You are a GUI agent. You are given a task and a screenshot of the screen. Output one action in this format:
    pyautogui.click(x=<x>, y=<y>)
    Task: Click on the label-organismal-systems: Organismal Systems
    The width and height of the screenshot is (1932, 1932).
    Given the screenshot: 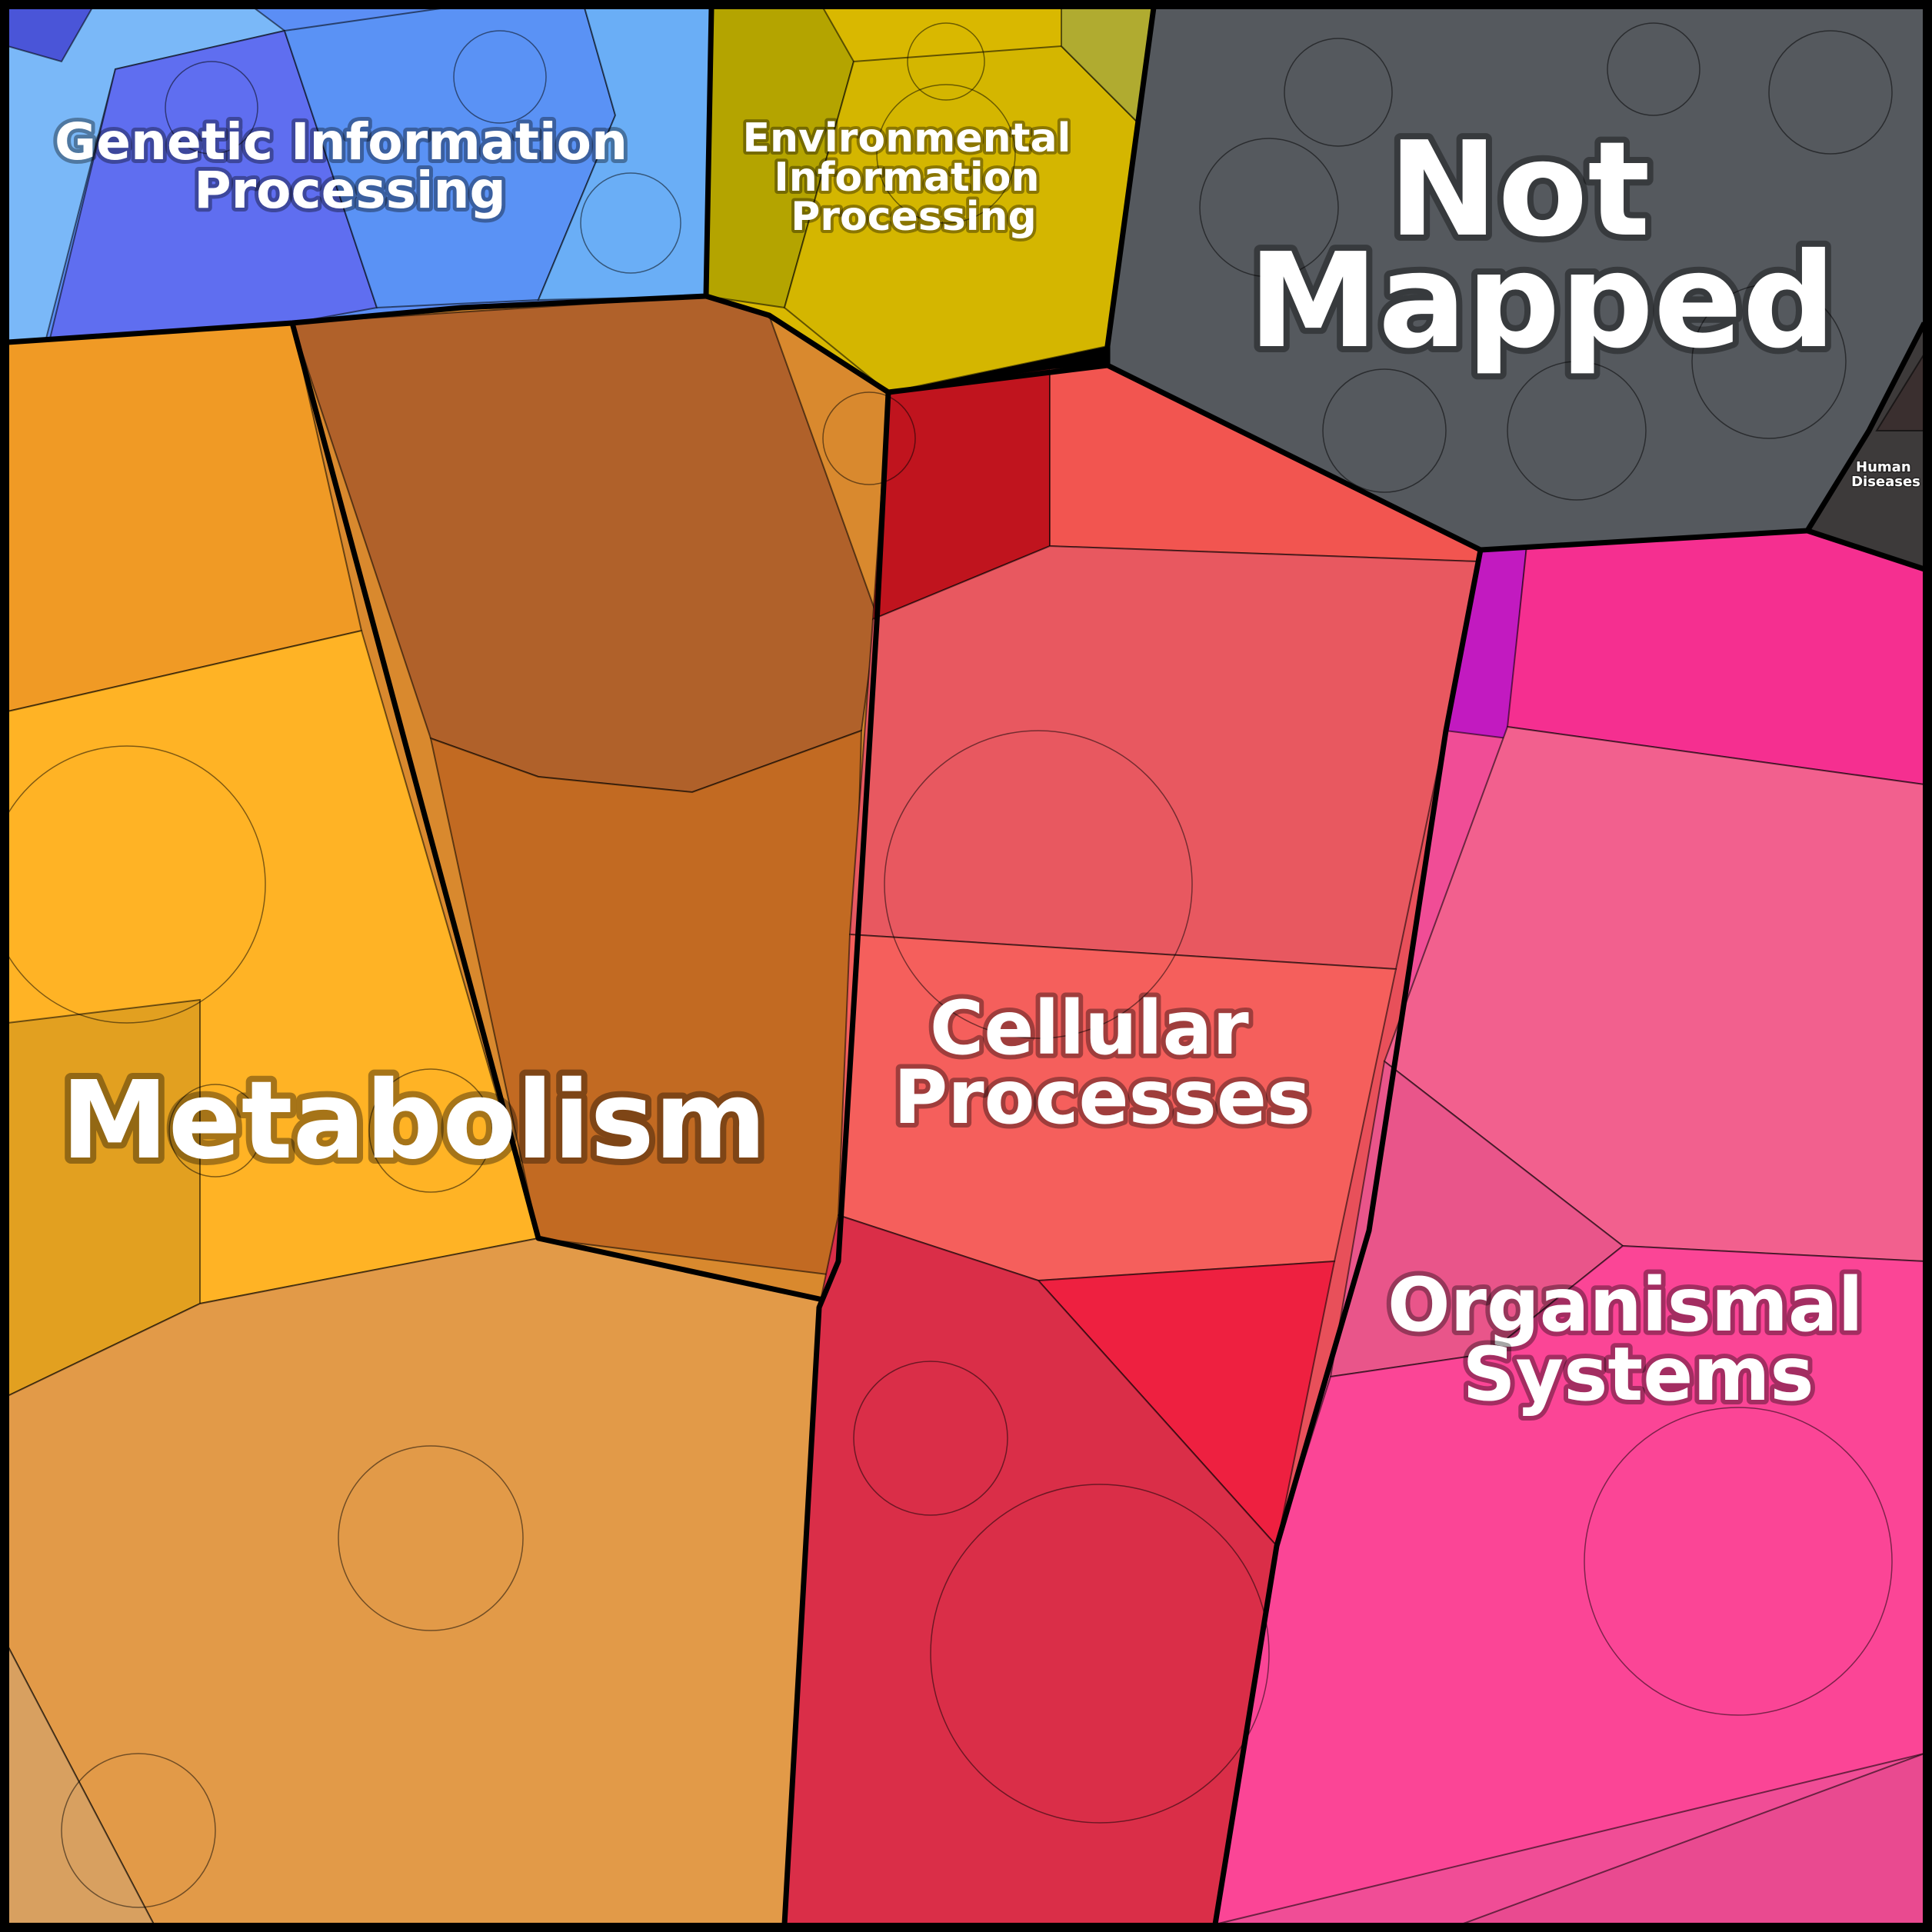 What is the action you would take?
    pyautogui.click(x=1638, y=1339)
    